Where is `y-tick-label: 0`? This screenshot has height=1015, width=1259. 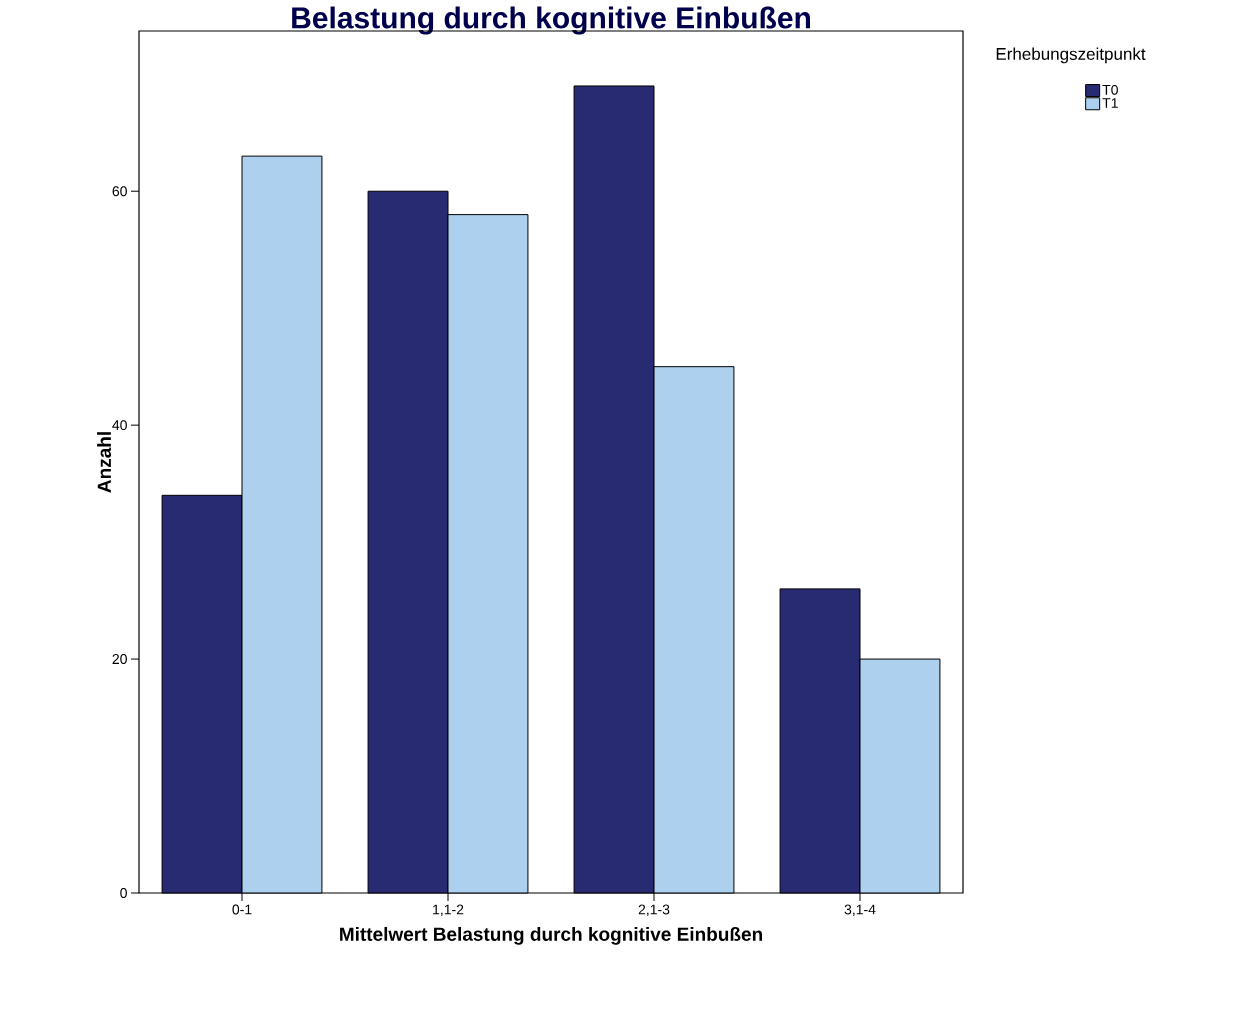 y-tick-label: 0 is located at coordinates (123, 893).